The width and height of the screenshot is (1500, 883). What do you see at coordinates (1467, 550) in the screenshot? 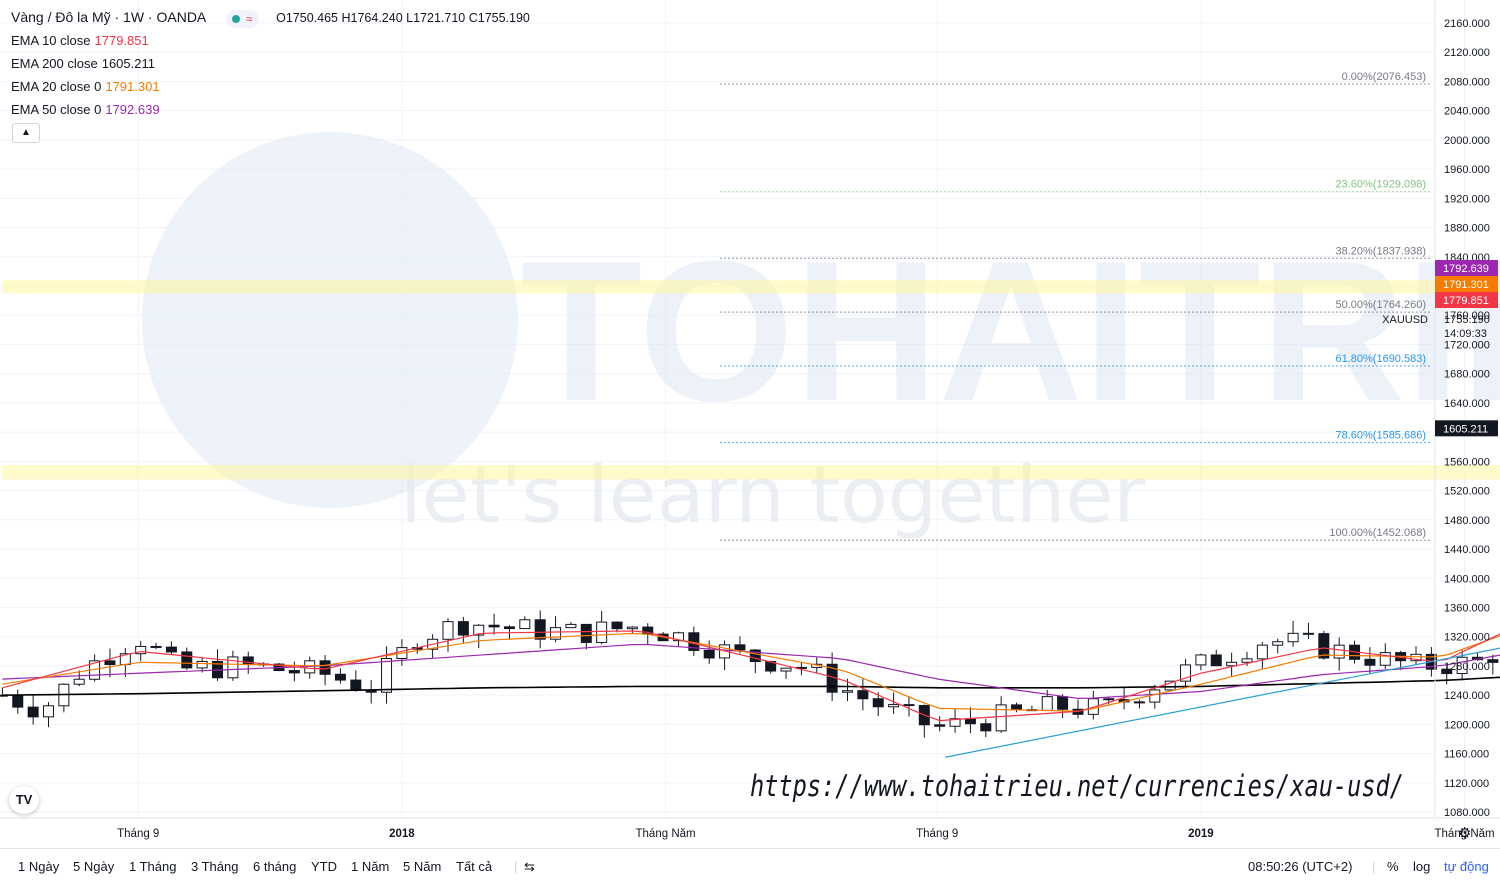
I see `price-tick-label: 1440.000` at bounding box center [1467, 550].